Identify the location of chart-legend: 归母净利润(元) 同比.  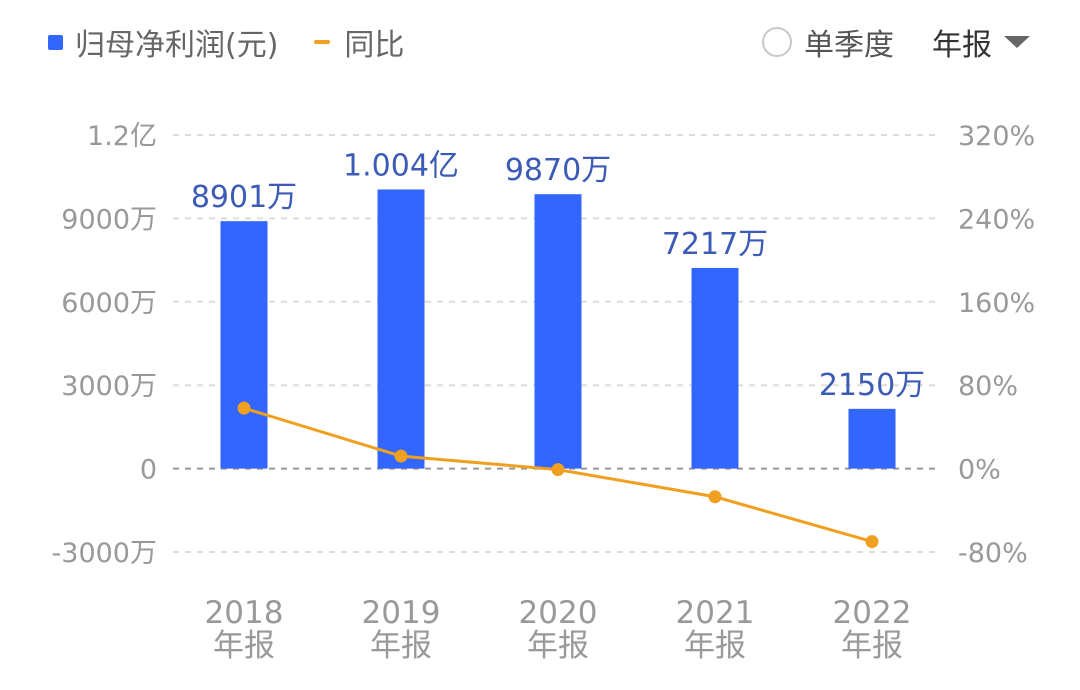
(244, 42).